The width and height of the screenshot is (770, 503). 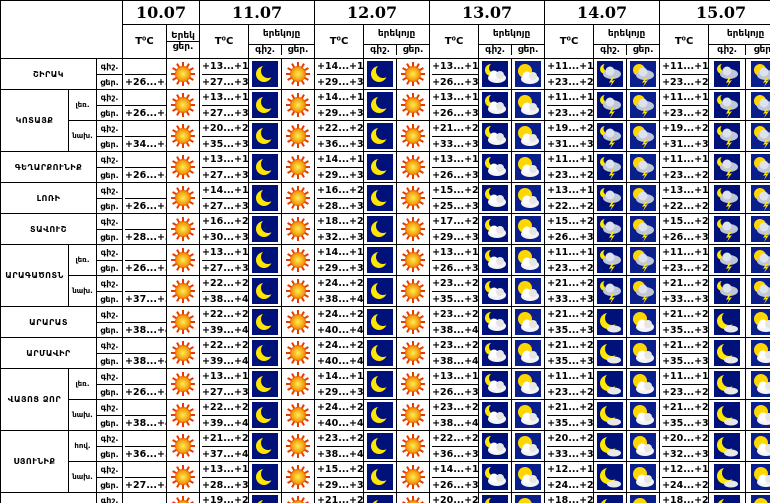 What do you see at coordinates (62, 29) in the screenshot?
I see `corner-cell` at bounding box center [62, 29].